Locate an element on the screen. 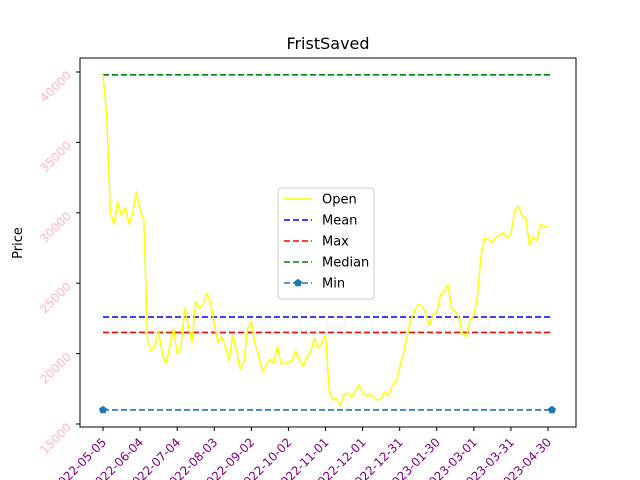 Image resolution: width=640 pixels, height=480 pixels. min-marker-end is located at coordinates (552, 409).